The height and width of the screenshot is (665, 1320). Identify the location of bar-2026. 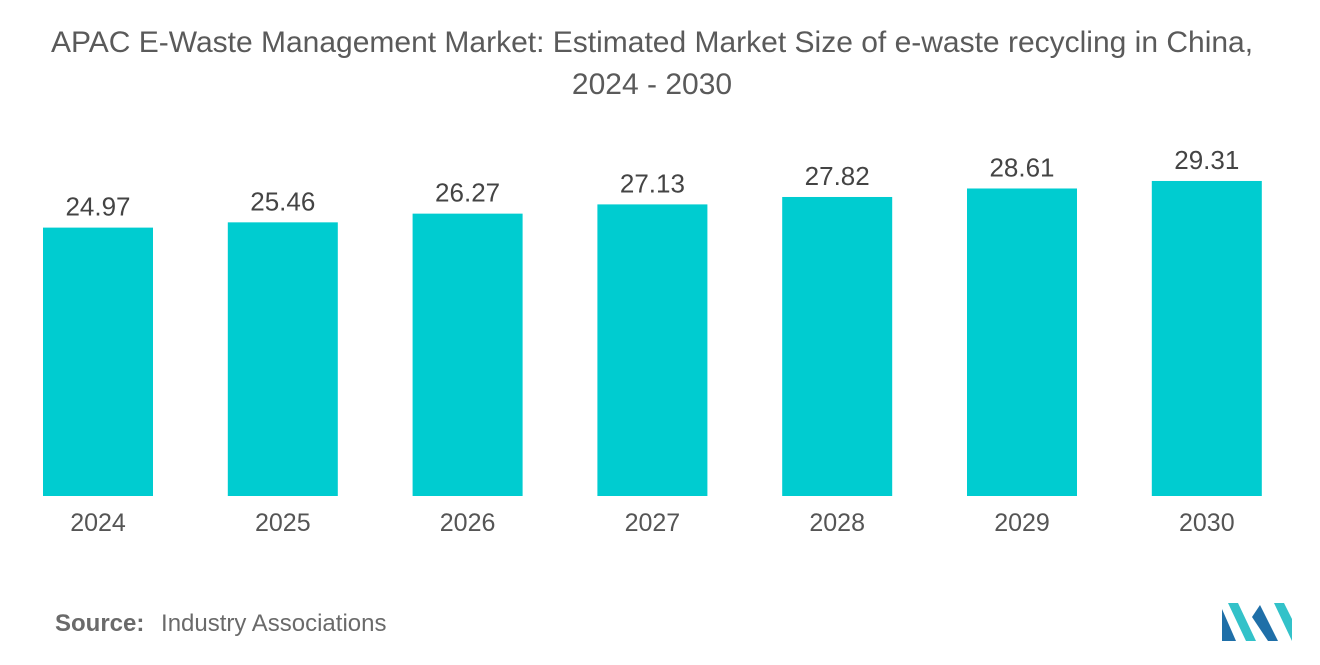
(467, 354).